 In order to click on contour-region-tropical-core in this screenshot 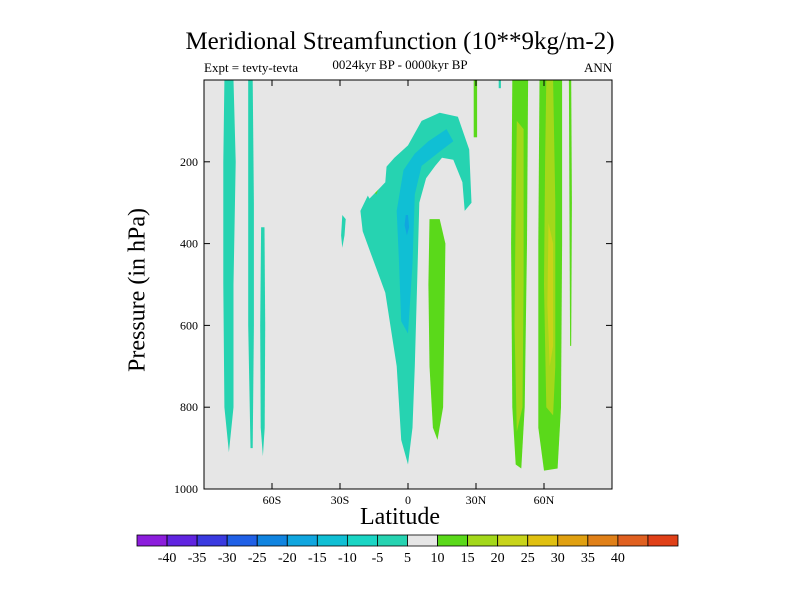, I will do `click(425, 231)`.